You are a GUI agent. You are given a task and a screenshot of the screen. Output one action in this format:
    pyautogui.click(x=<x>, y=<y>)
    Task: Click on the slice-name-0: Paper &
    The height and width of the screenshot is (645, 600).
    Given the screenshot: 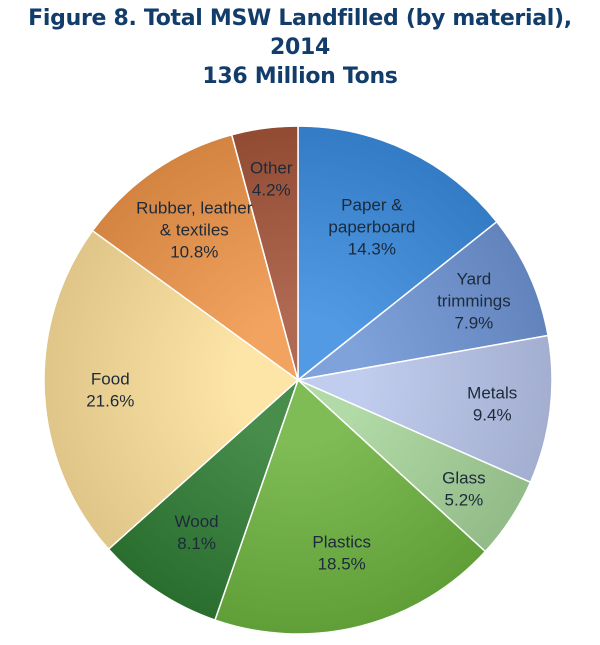 What is the action you would take?
    pyautogui.click(x=372, y=205)
    